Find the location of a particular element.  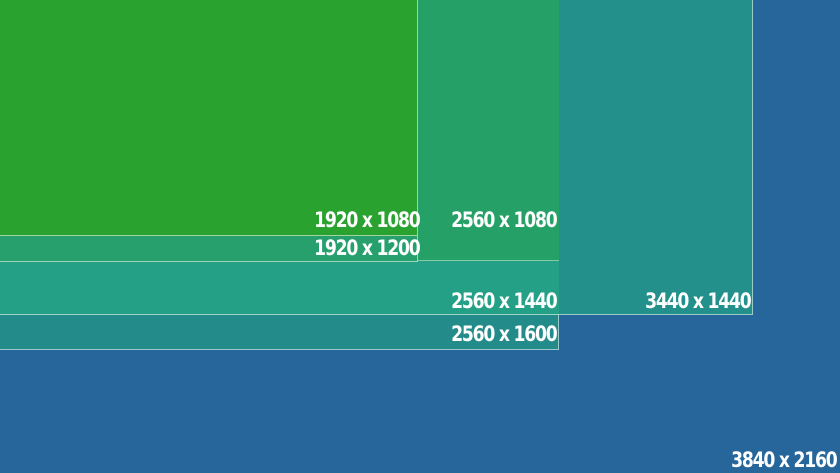

label-1920x1080: 1920 x 1080 is located at coordinates (368, 220).